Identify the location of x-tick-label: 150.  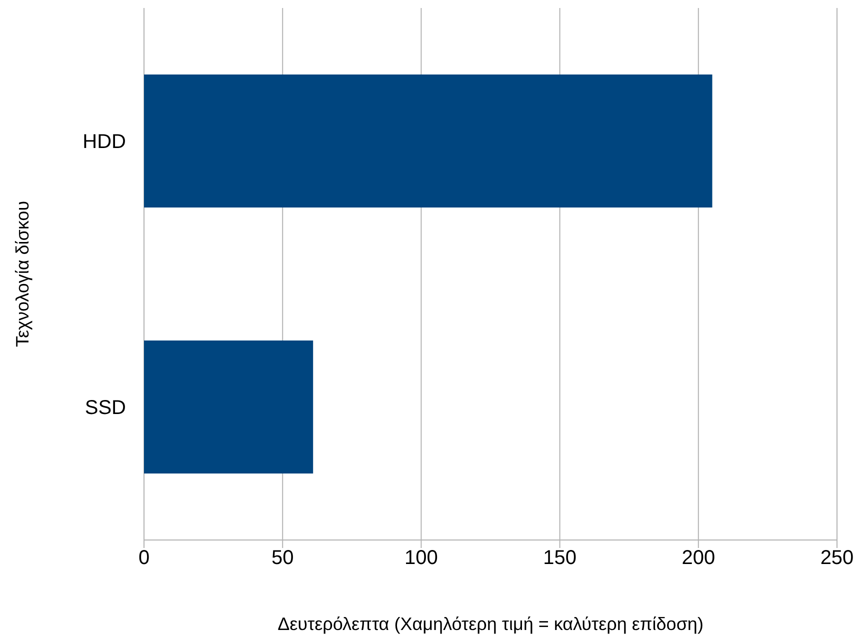
(559, 558).